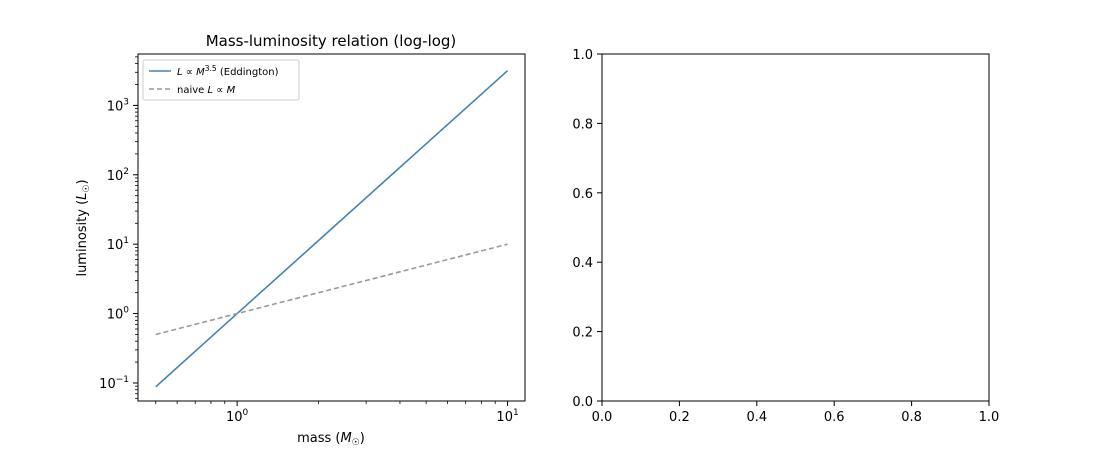  Describe the element at coordinates (331, 41) in the screenshot. I see `chart-title: Mass-luminosity relation (log-log)` at that location.